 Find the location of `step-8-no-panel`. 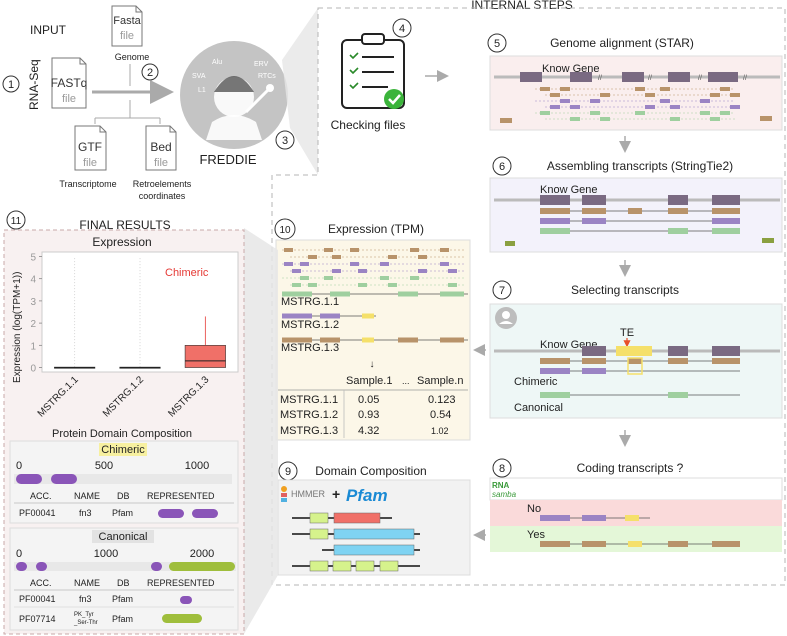

step-8-no-panel is located at coordinates (636, 513).